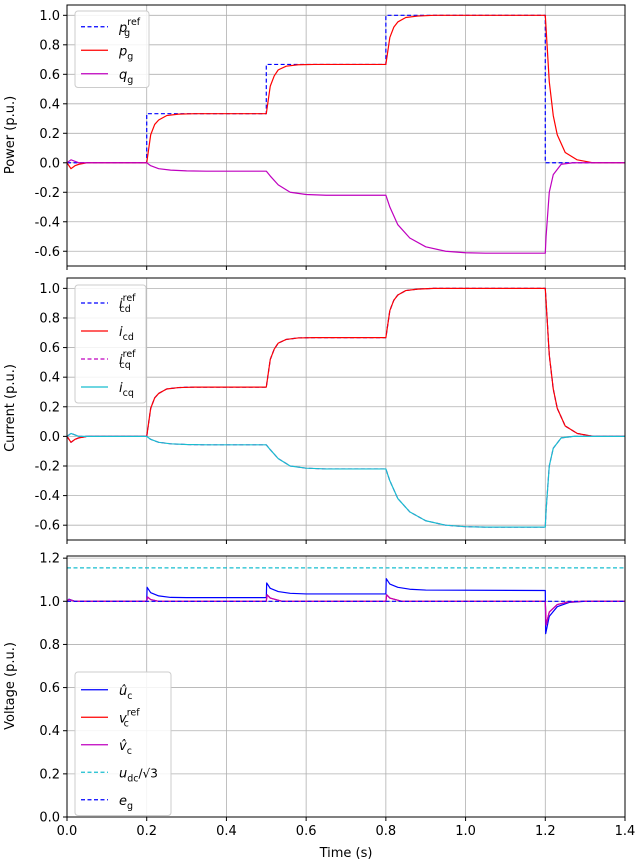 Image resolution: width=640 pixels, height=864 pixels. I want to click on x-tick-label: 1.2, so click(545, 831).